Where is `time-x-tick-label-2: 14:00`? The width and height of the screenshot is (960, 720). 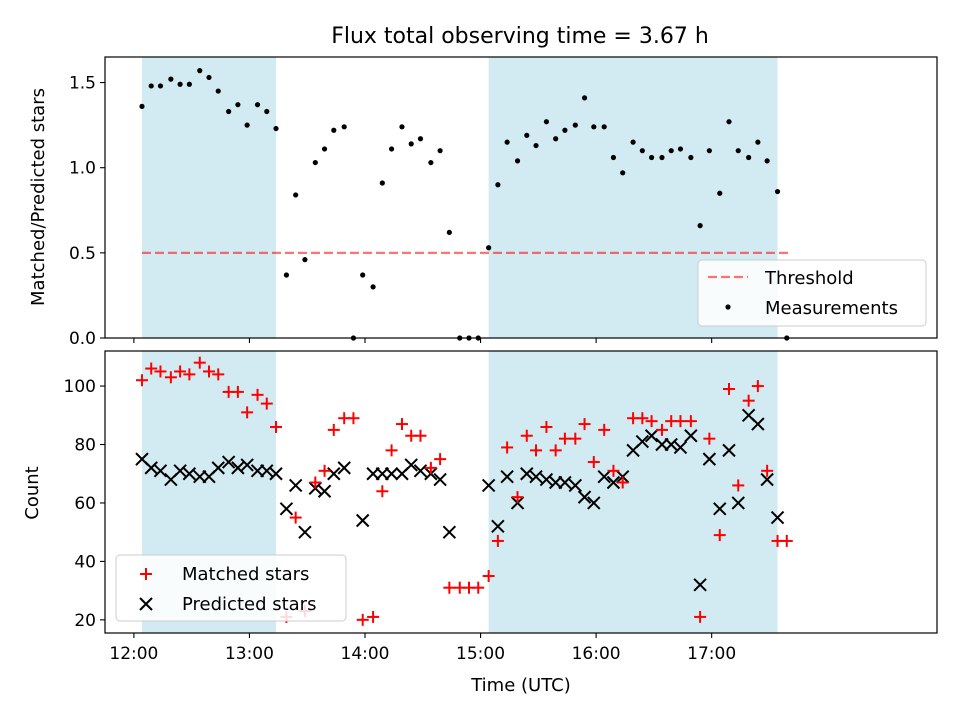
time-x-tick-label-2: 14:00 is located at coordinates (365, 654).